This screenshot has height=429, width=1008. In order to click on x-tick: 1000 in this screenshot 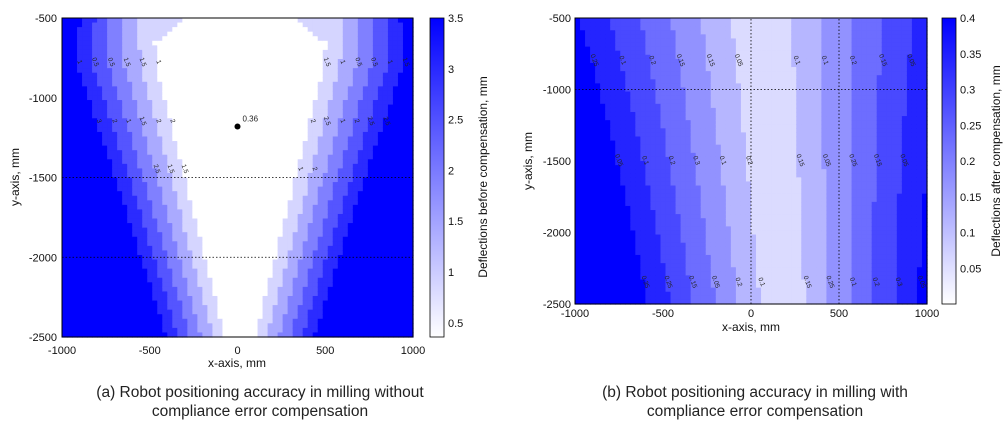, I will do `click(413, 351)`.